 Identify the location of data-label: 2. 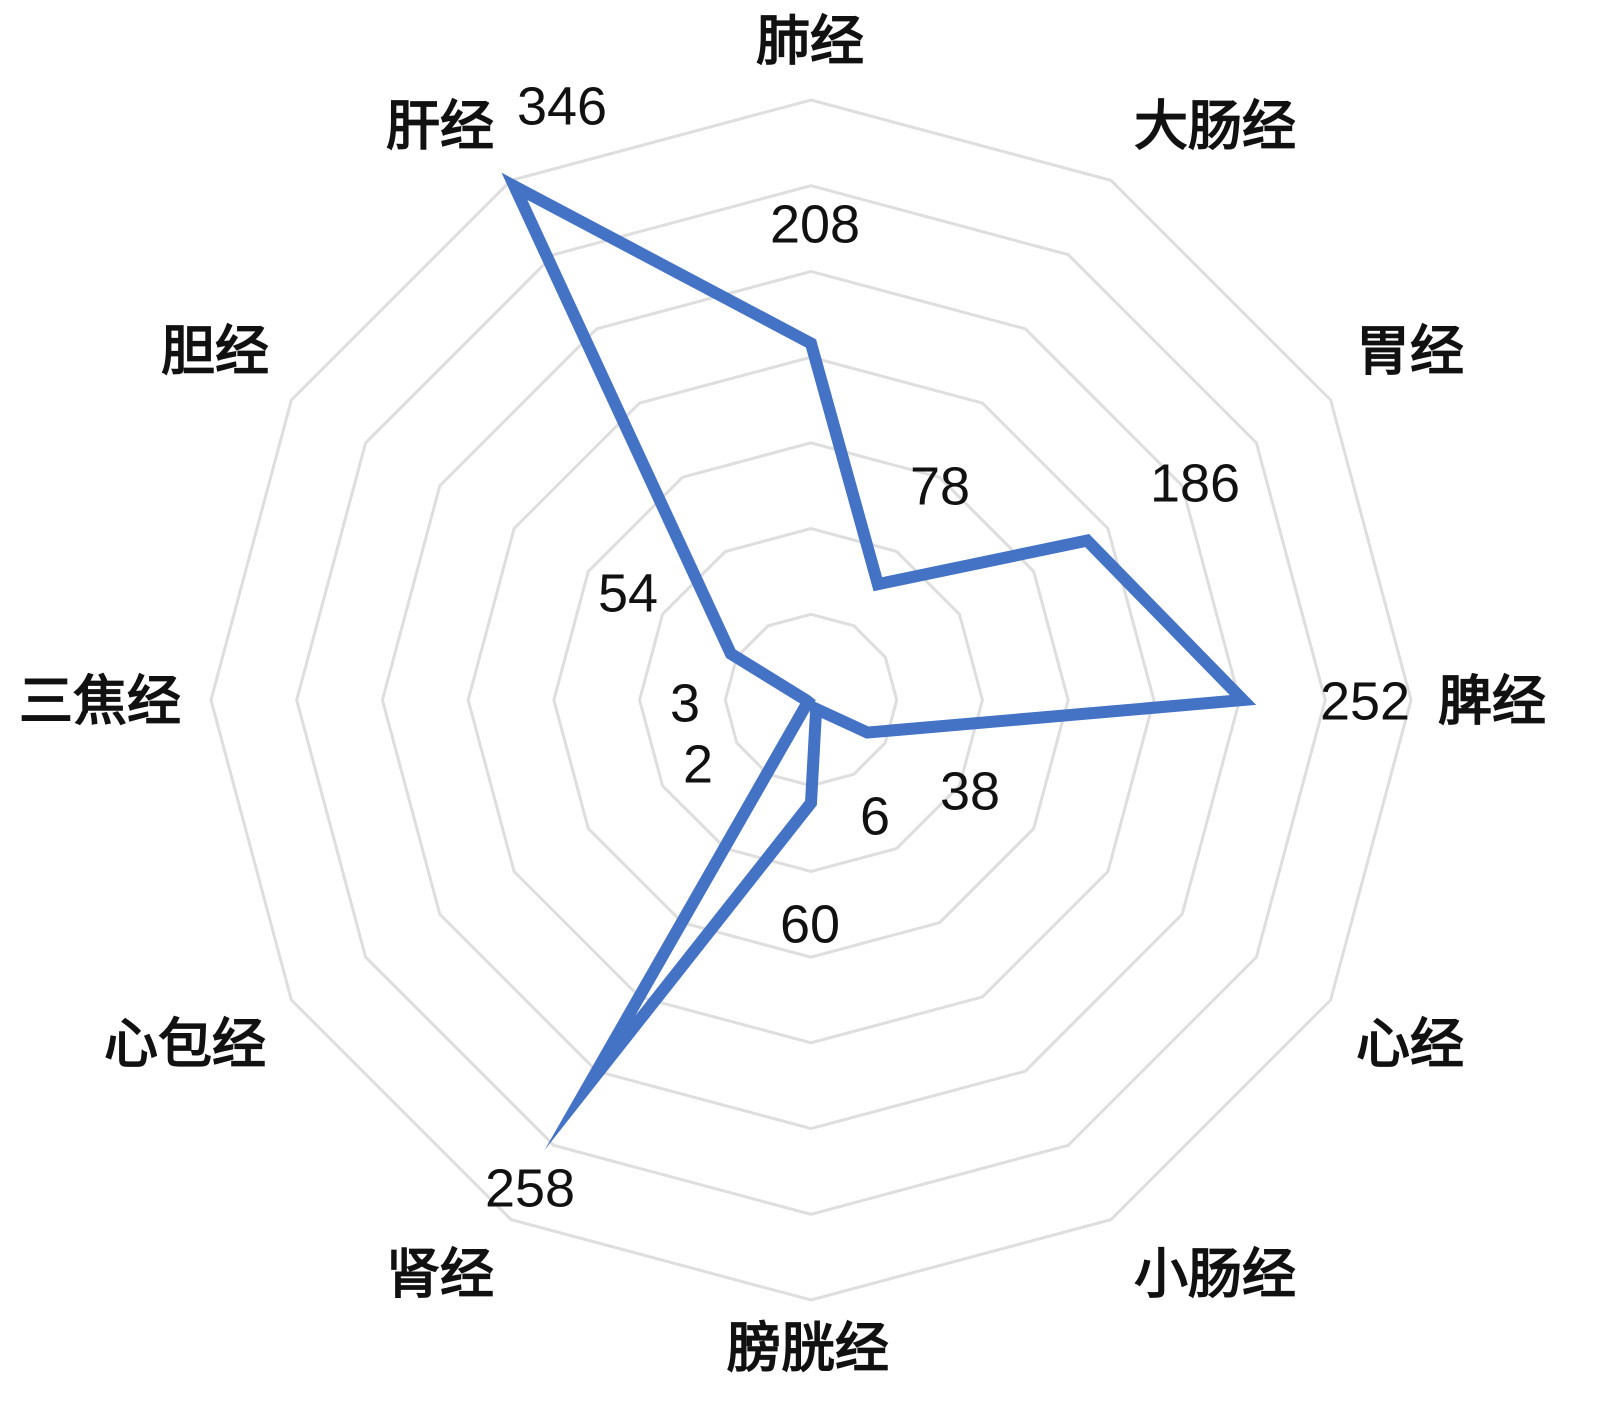
(698, 764).